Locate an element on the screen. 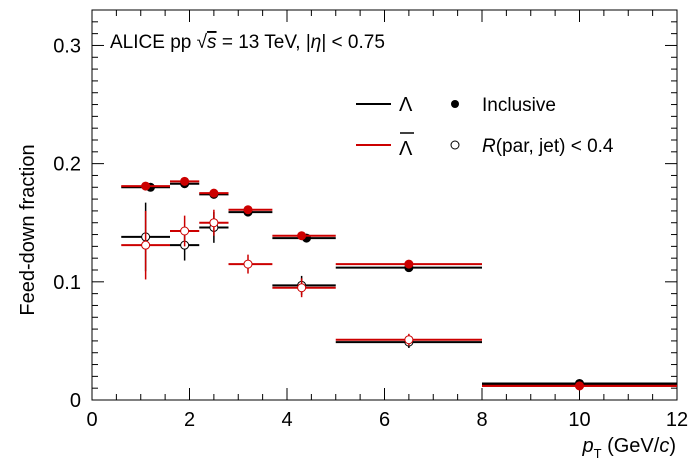  title-prefix: ALICE pp is located at coordinates (153, 42).